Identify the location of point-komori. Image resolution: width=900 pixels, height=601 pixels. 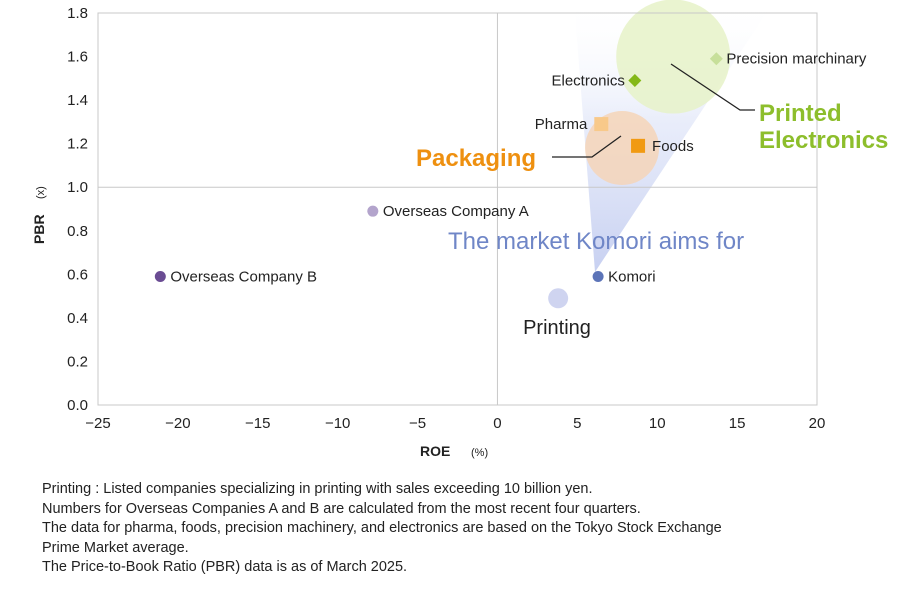
(598, 277).